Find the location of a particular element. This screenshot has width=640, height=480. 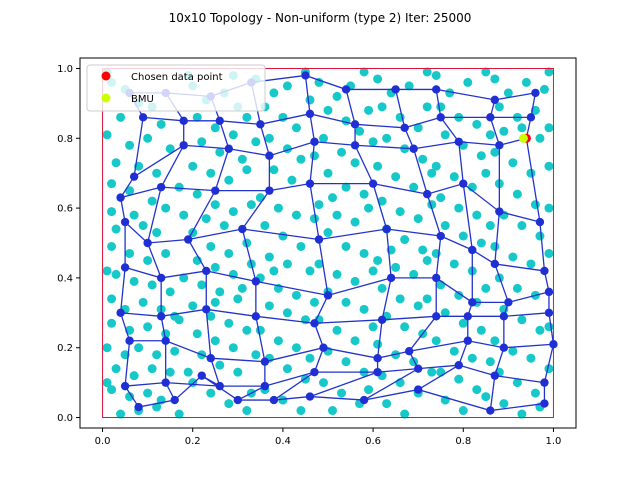

legend: Chosen data point BMU is located at coordinates (176, 88).